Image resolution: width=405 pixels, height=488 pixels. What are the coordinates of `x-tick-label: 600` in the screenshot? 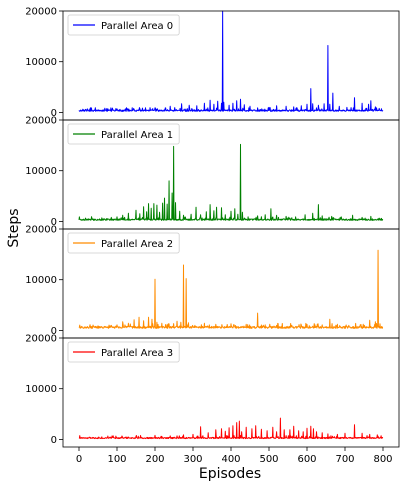 It's located at (306, 459).